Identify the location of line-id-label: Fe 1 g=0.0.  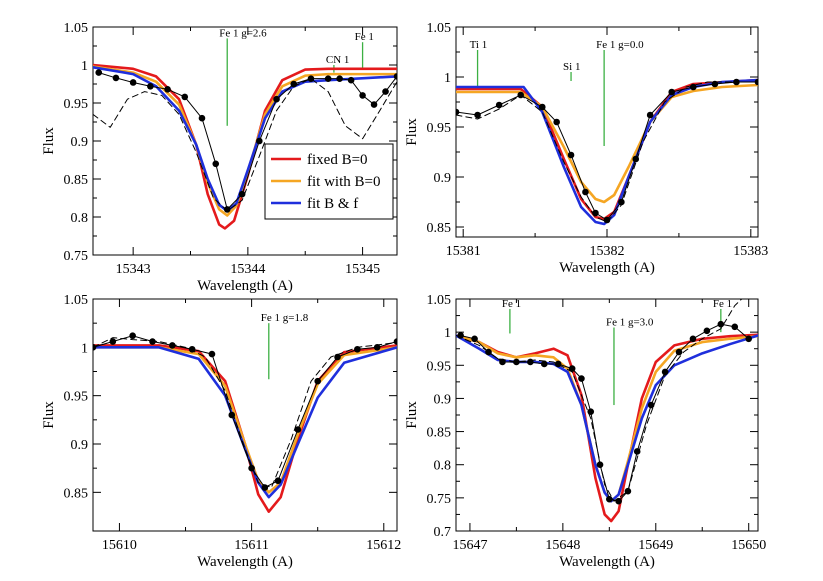
(620, 45).